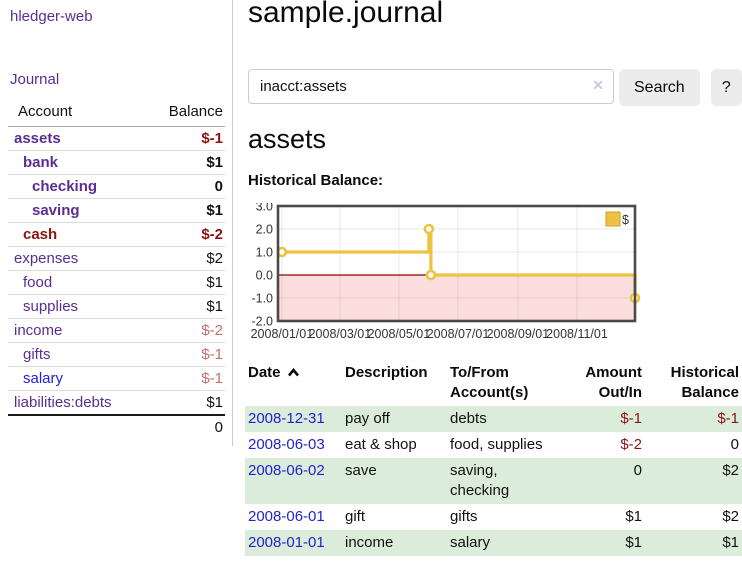  What do you see at coordinates (38, 282) in the screenshot?
I see `account-link-food: food` at bounding box center [38, 282].